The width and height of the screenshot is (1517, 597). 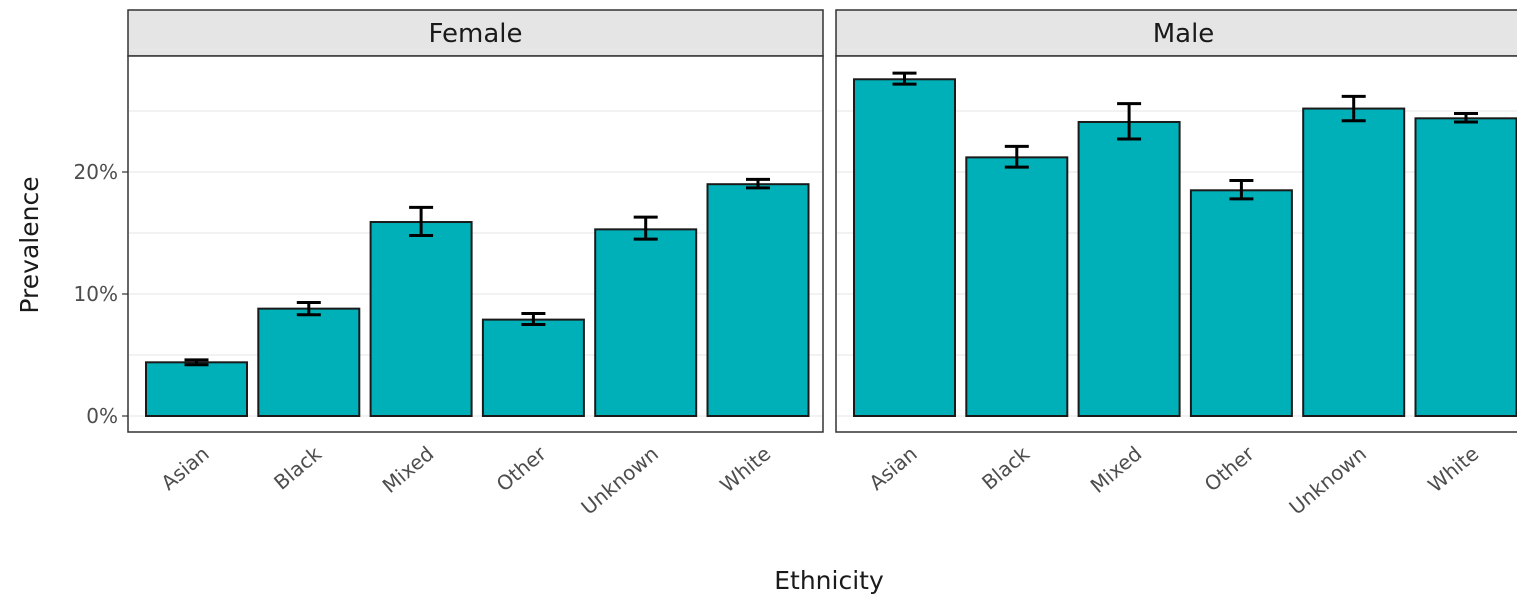 I want to click on y-tick-label: 20%, so click(x=96, y=172).